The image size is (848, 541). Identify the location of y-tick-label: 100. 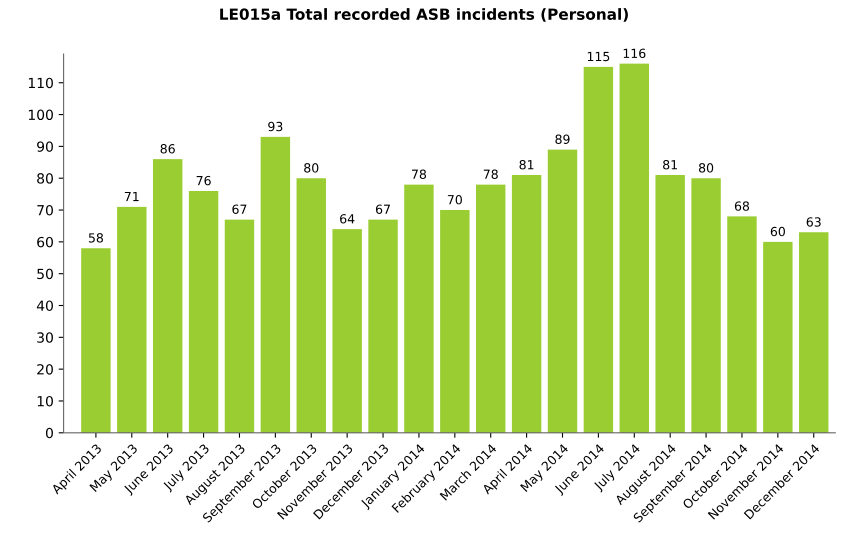
(40, 115).